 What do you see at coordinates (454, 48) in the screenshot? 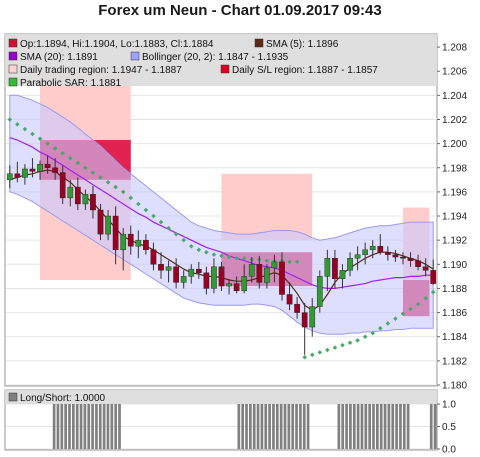
I see `y-tick-label: 1.208` at bounding box center [454, 48].